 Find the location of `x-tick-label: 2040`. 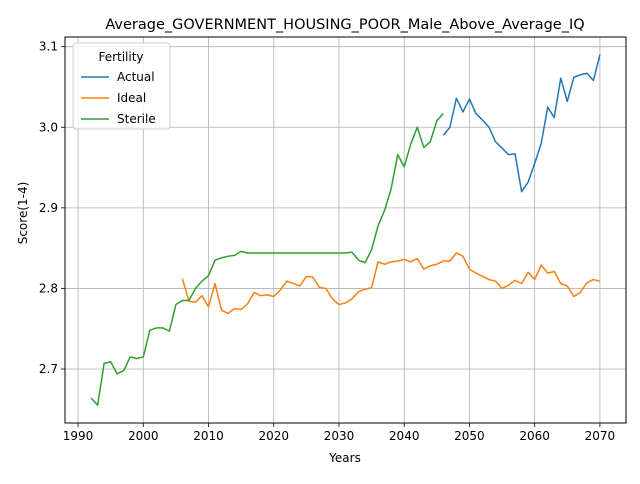

x-tick-label: 2040 is located at coordinates (404, 436).